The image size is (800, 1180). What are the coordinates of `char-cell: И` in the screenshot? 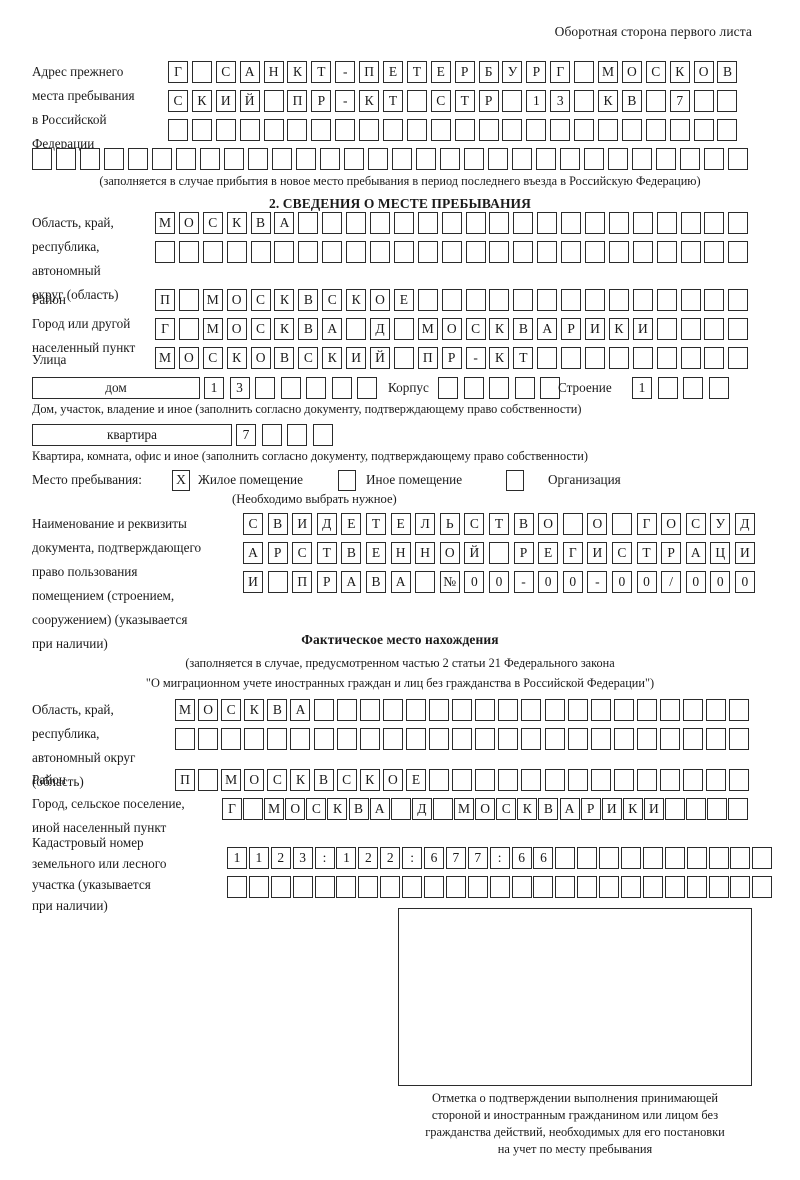 It's located at (225, 101).